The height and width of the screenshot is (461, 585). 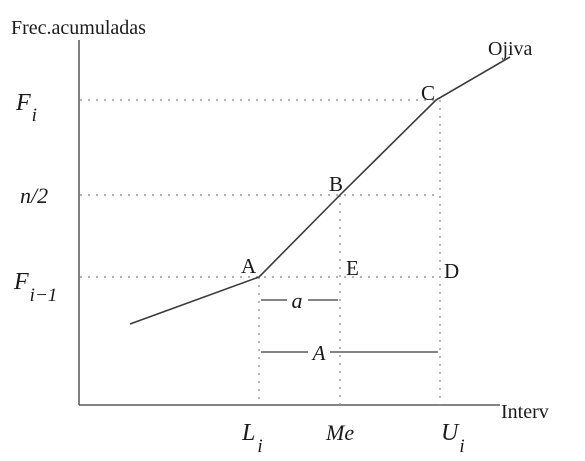 I want to click on measure-big-a-label: A, so click(x=318, y=353).